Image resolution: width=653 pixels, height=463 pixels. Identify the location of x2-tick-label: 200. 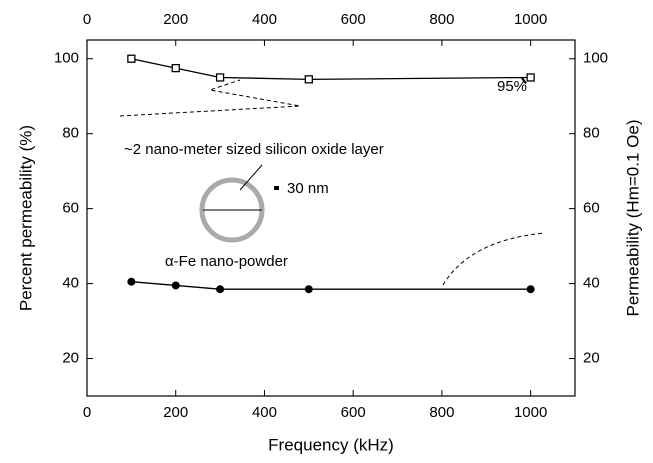
(175, 19).